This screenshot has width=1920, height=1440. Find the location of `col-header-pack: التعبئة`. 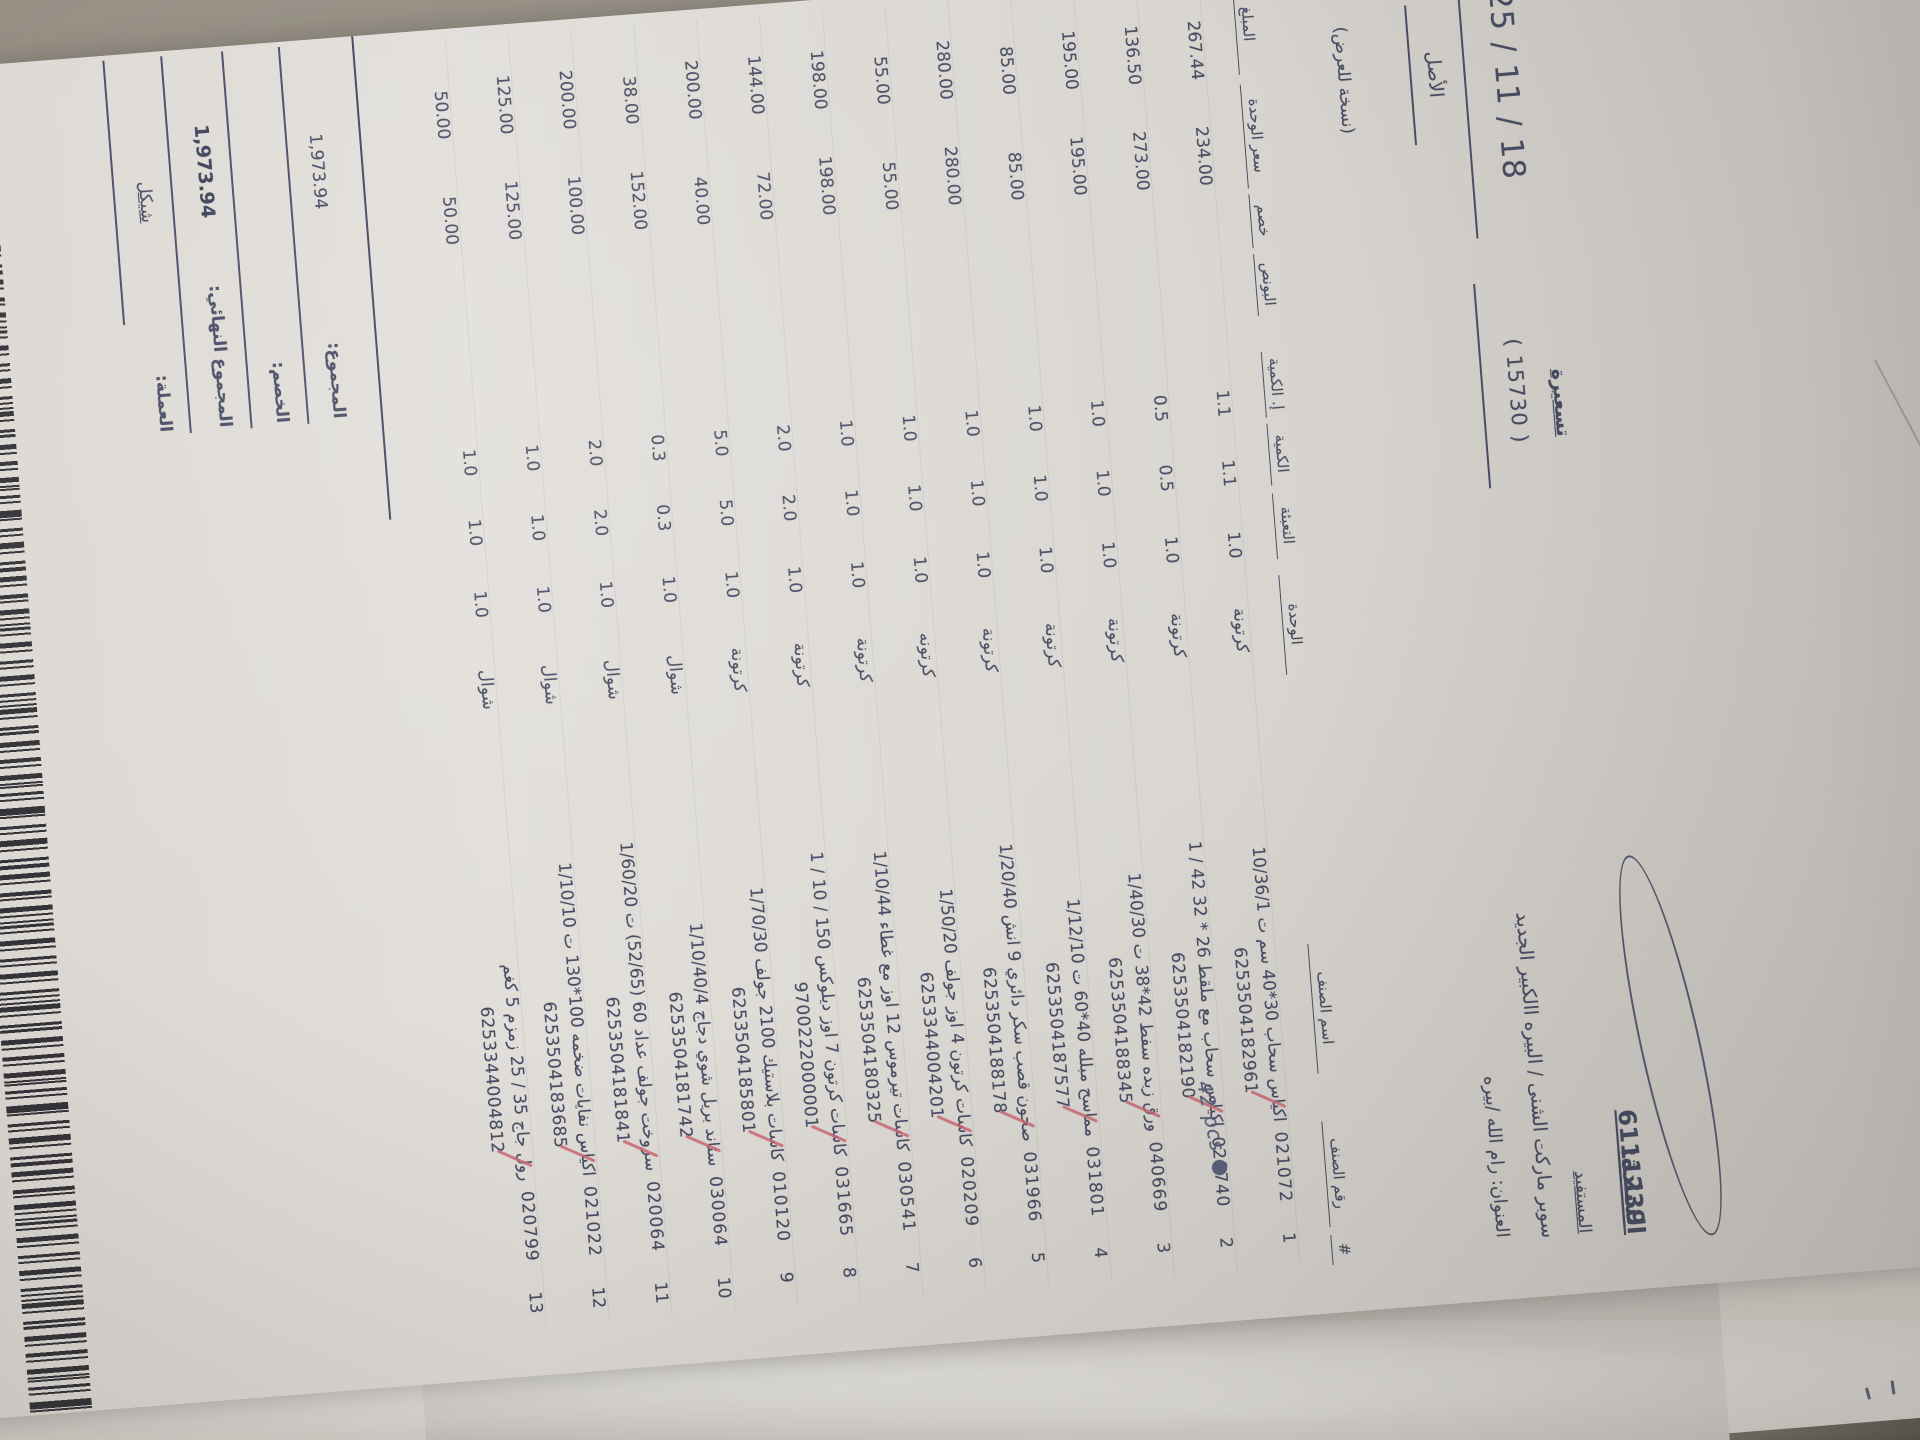

col-header-pack: التعبئة is located at coordinates (1285, 525).